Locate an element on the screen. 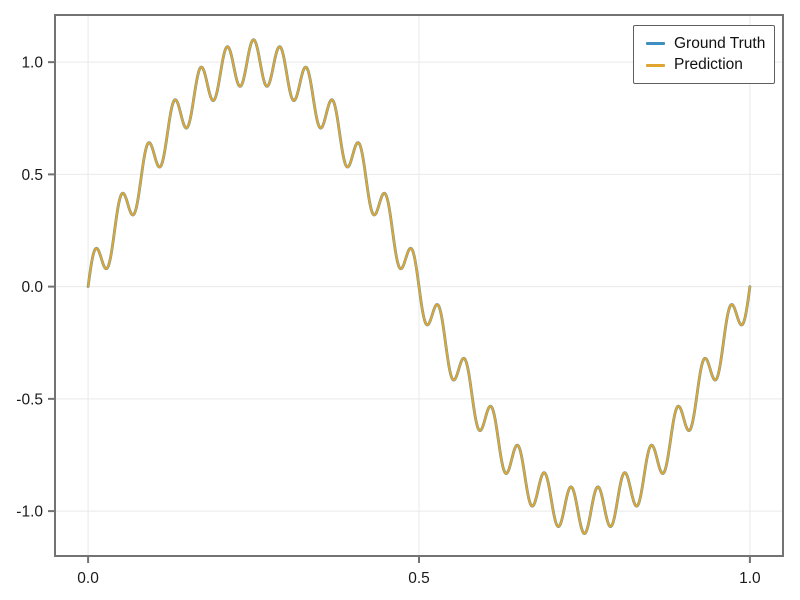 Image resolution: width=800 pixels, height=600 pixels. legend-item-ground-truth: Ground Truth is located at coordinates (706, 44).